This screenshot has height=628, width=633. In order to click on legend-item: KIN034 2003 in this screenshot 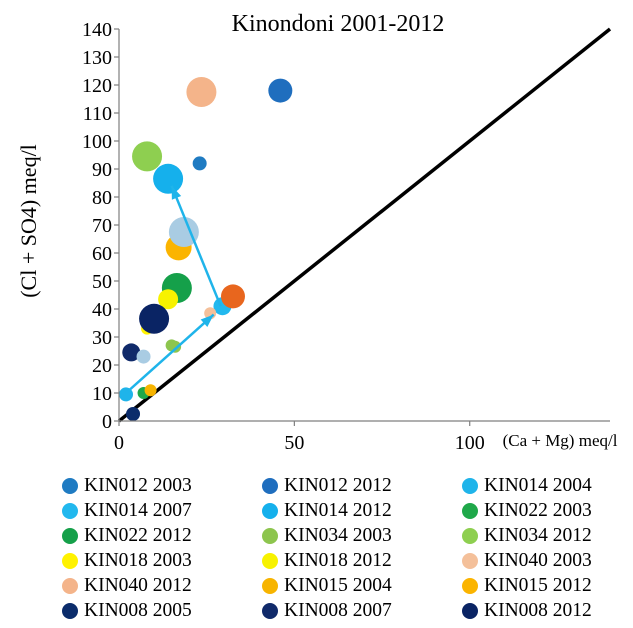, I will do `click(362, 535)`.